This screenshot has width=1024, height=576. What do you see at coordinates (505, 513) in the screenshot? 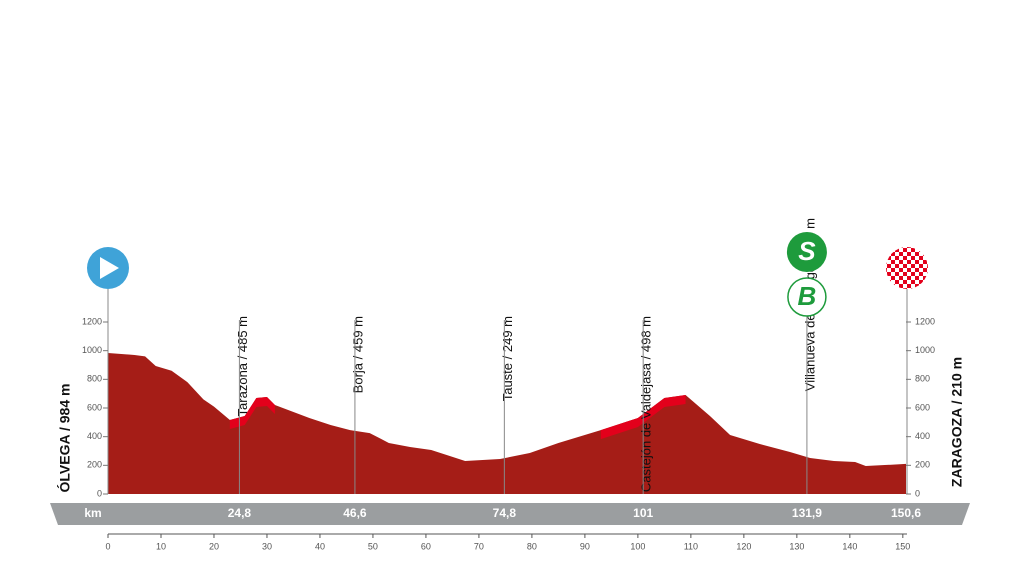
I see `km-label: 74,8` at bounding box center [505, 513].